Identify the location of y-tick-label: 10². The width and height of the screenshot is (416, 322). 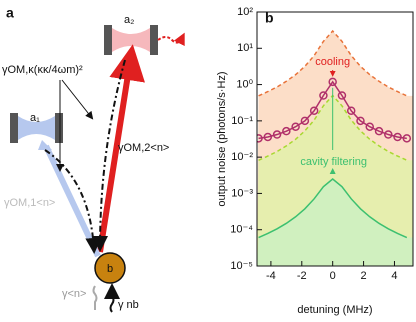
(245, 12).